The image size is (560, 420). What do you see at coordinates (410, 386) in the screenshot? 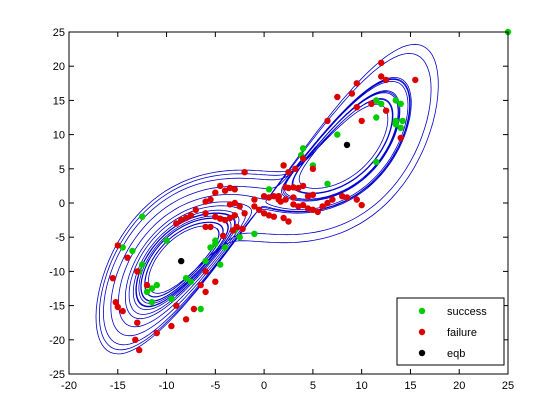
I see `x-tick-label: 15` at bounding box center [410, 386].